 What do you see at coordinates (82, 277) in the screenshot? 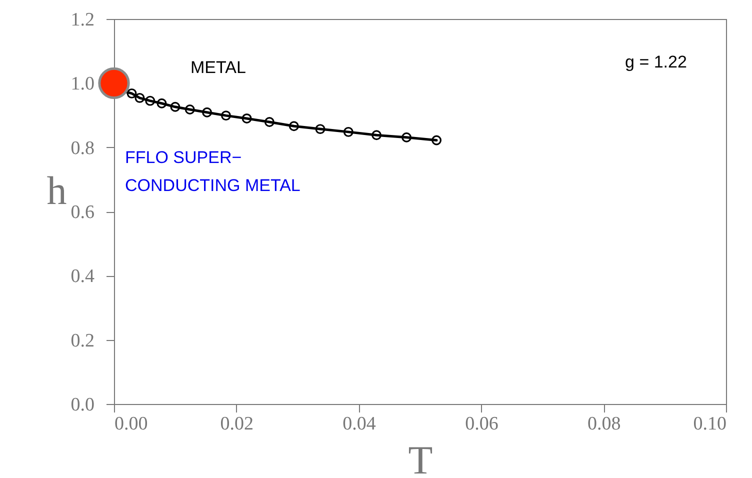
I see `y-tick-label: 0.4` at bounding box center [82, 277].